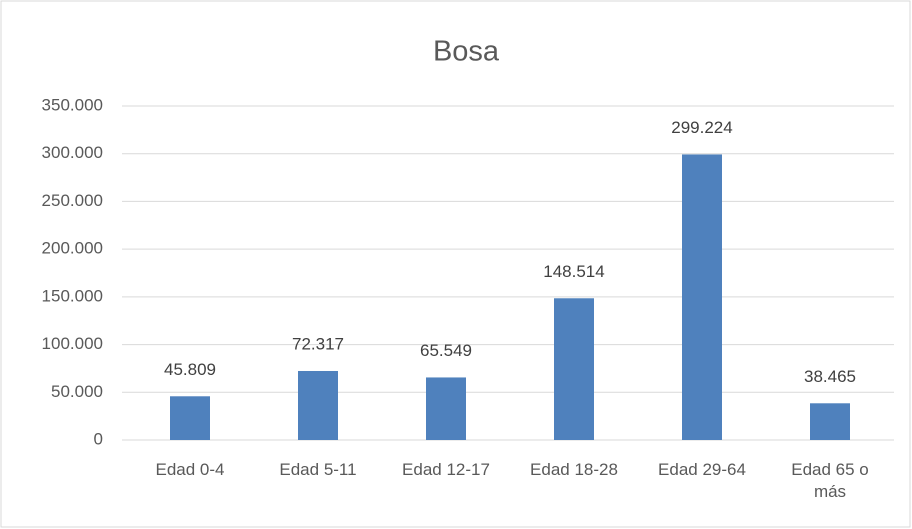 The image size is (912, 529). Describe the element at coordinates (72, 104) in the screenshot. I see `y-tick-label: 350.000` at that location.